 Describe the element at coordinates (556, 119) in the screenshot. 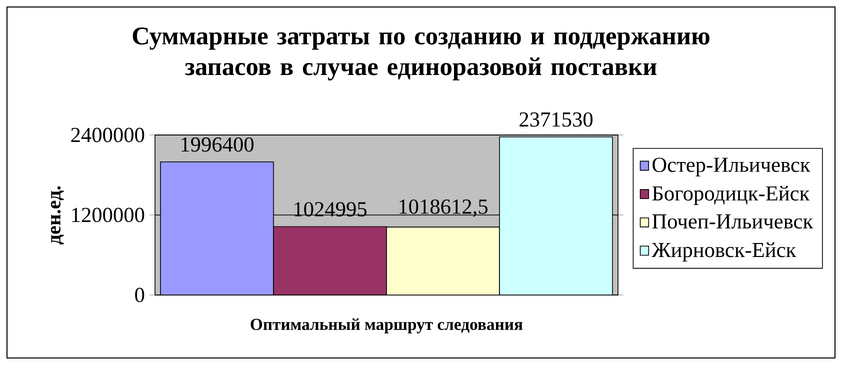

I see `data-label: 2371530` at that location.